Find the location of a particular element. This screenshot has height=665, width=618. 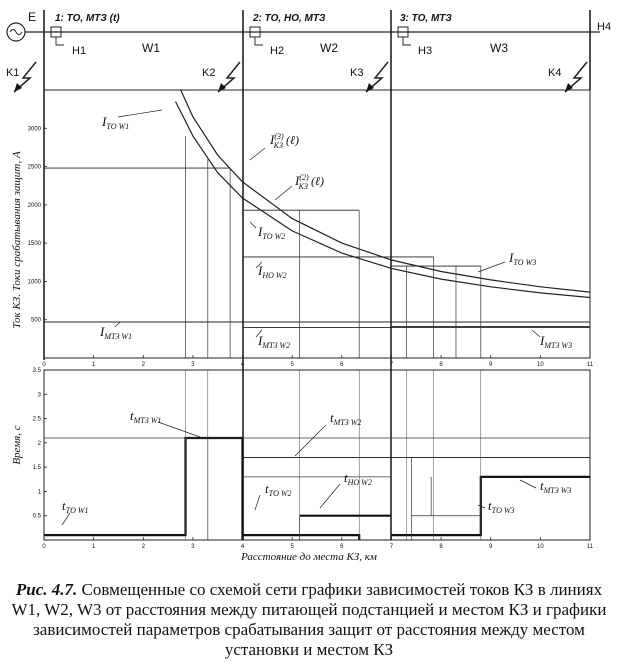

line-w3-label: W3 is located at coordinates (499, 48).